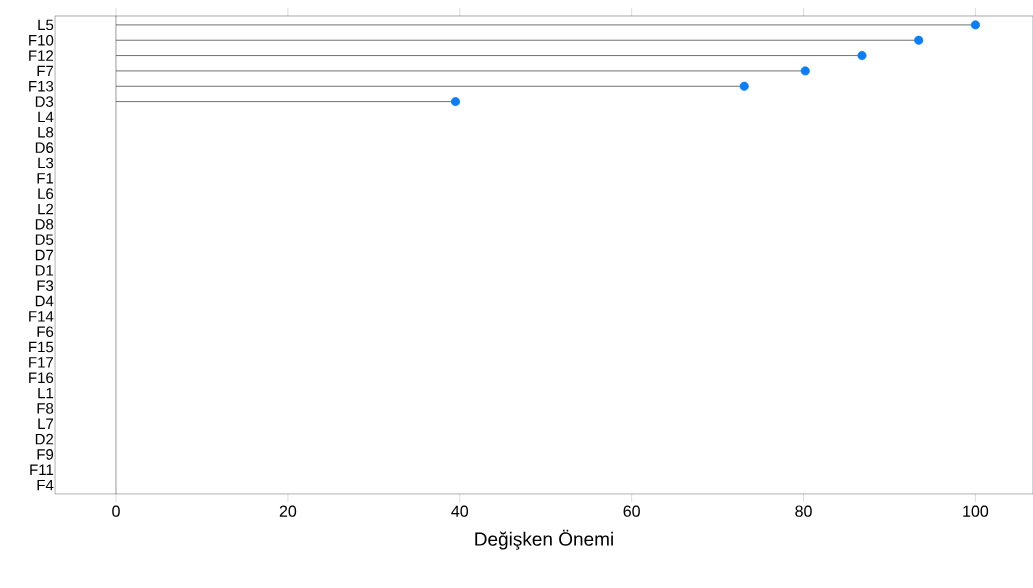 This screenshot has height=588, width=1033. I want to click on y-tick-label: F11, so click(42, 469).